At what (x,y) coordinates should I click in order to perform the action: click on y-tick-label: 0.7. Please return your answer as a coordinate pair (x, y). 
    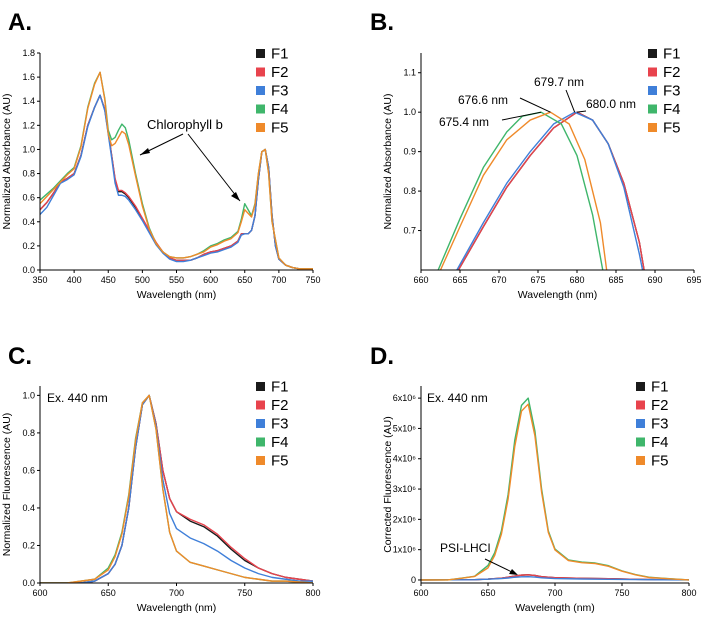
    Looking at the image, I should click on (409, 231).